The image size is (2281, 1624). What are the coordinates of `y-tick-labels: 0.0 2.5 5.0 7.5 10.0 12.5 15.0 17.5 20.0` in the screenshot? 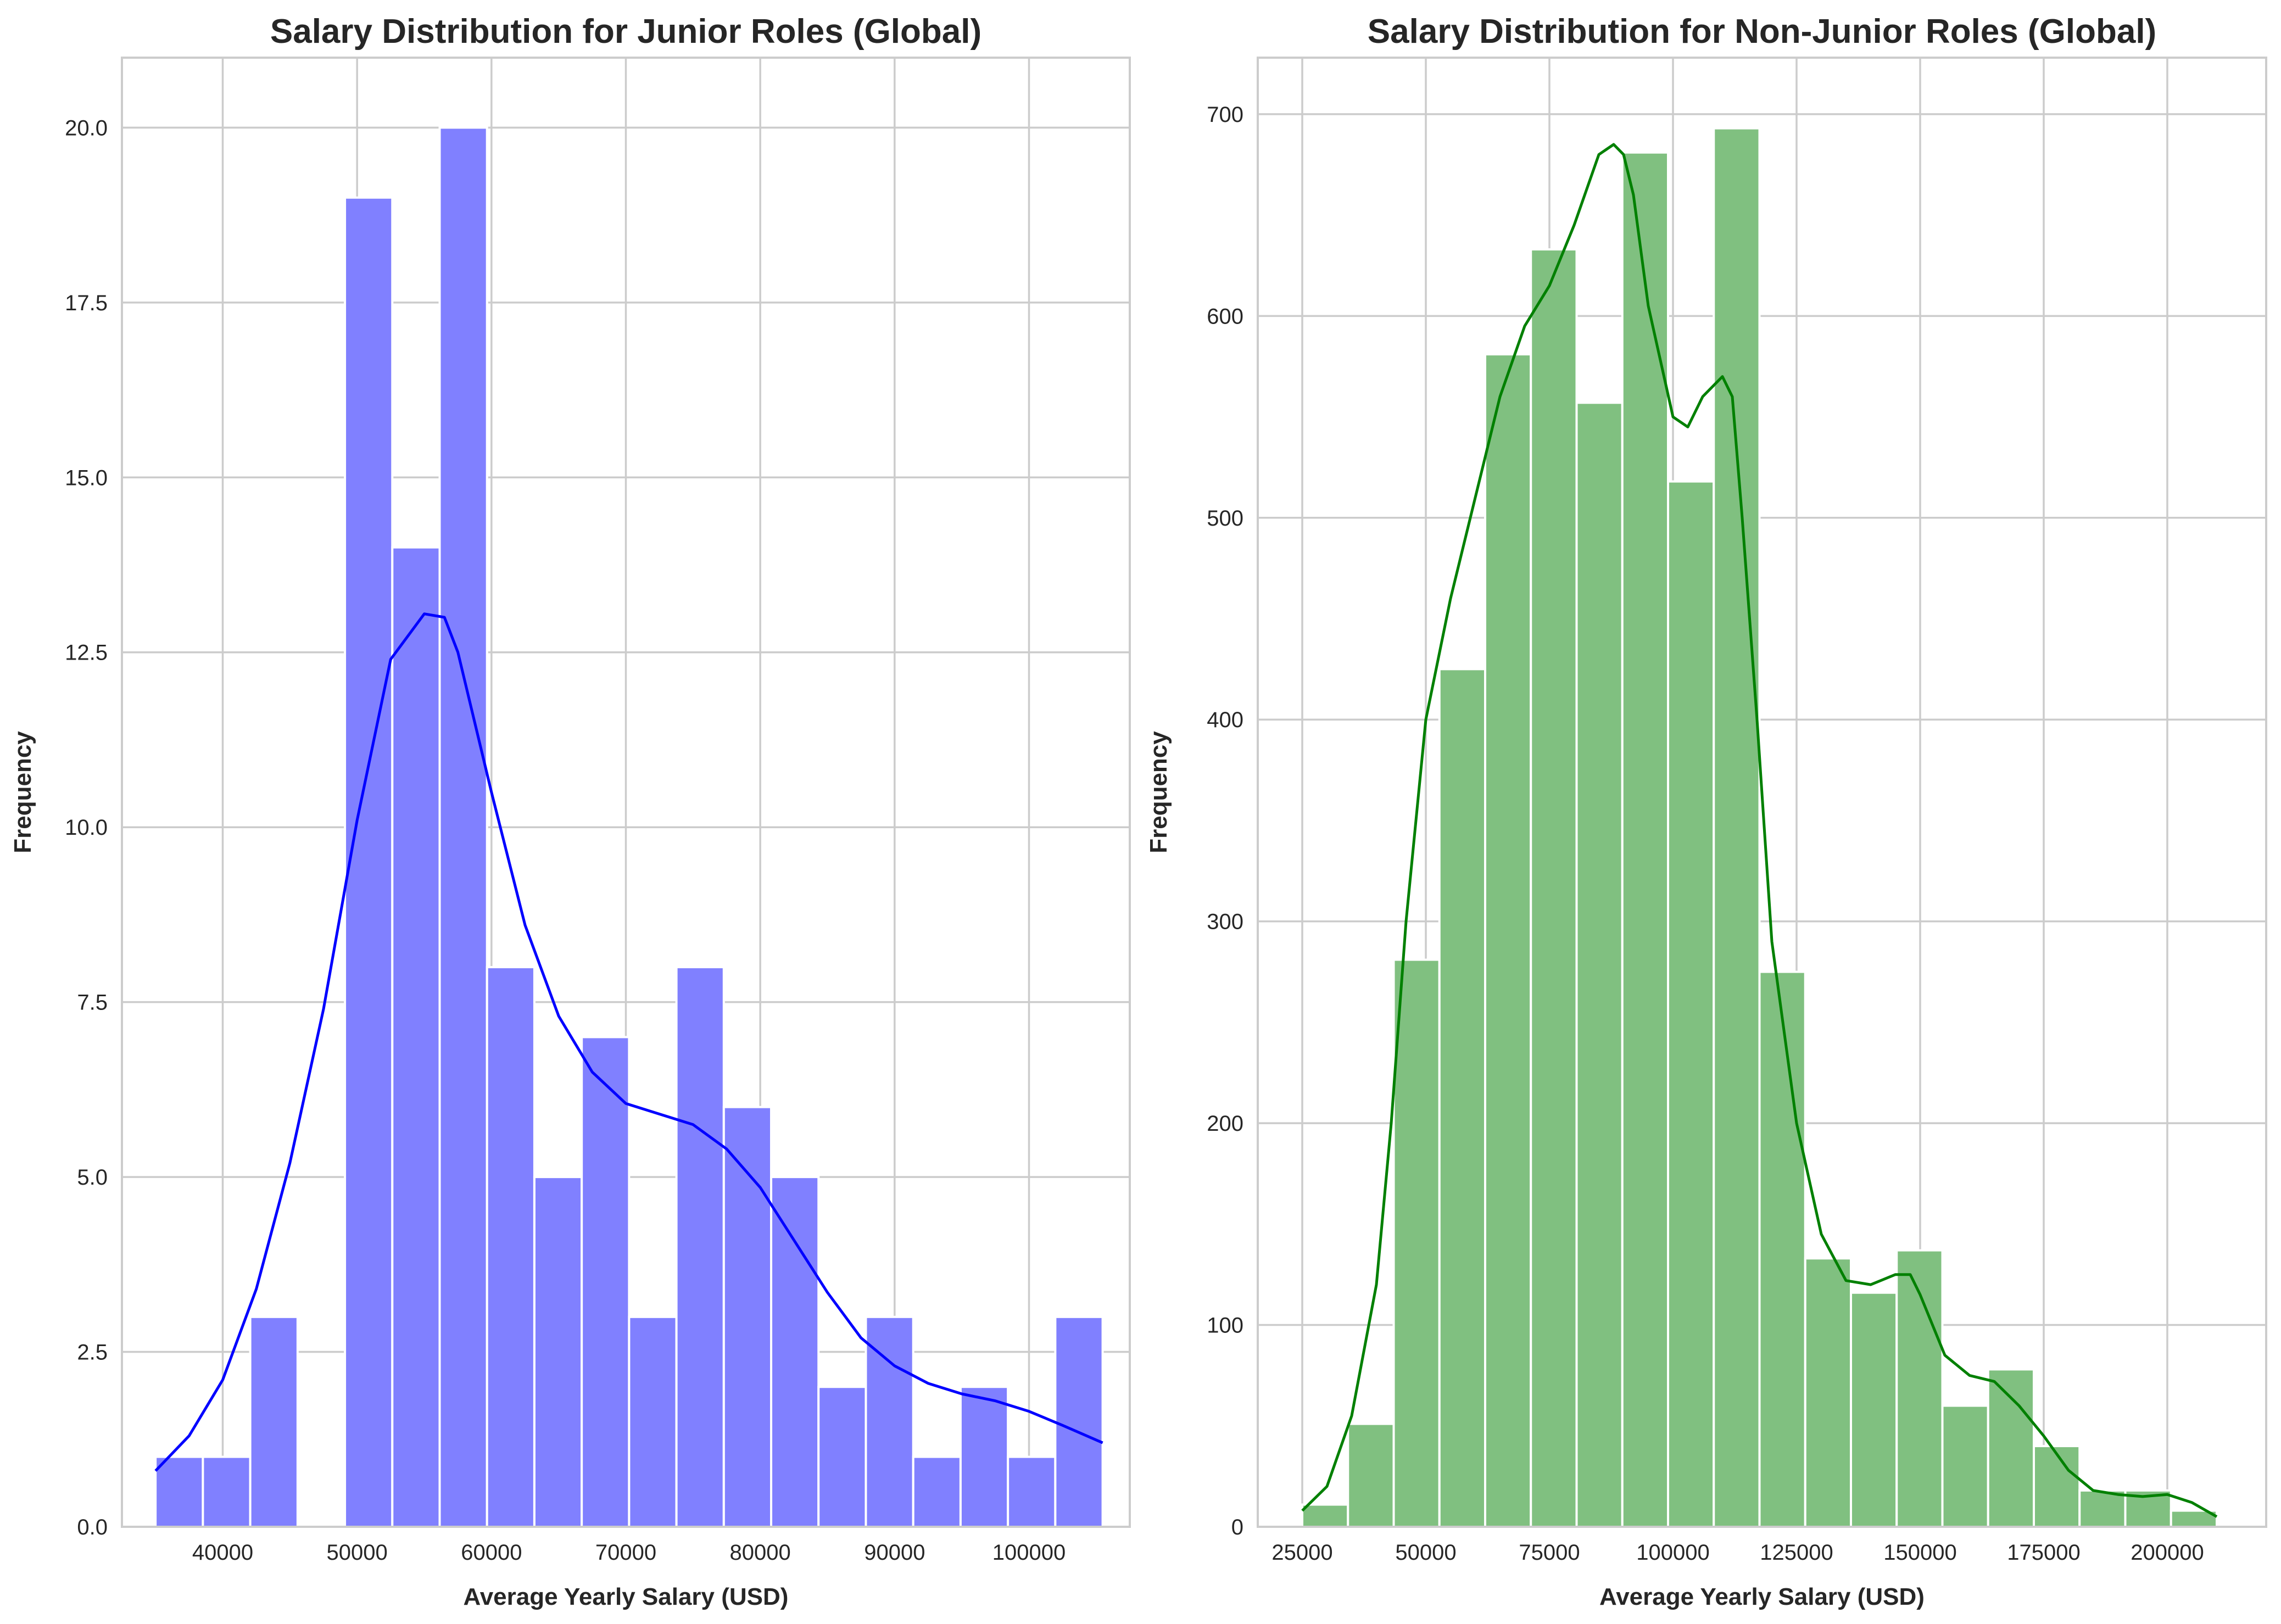 It's located at (86, 827).